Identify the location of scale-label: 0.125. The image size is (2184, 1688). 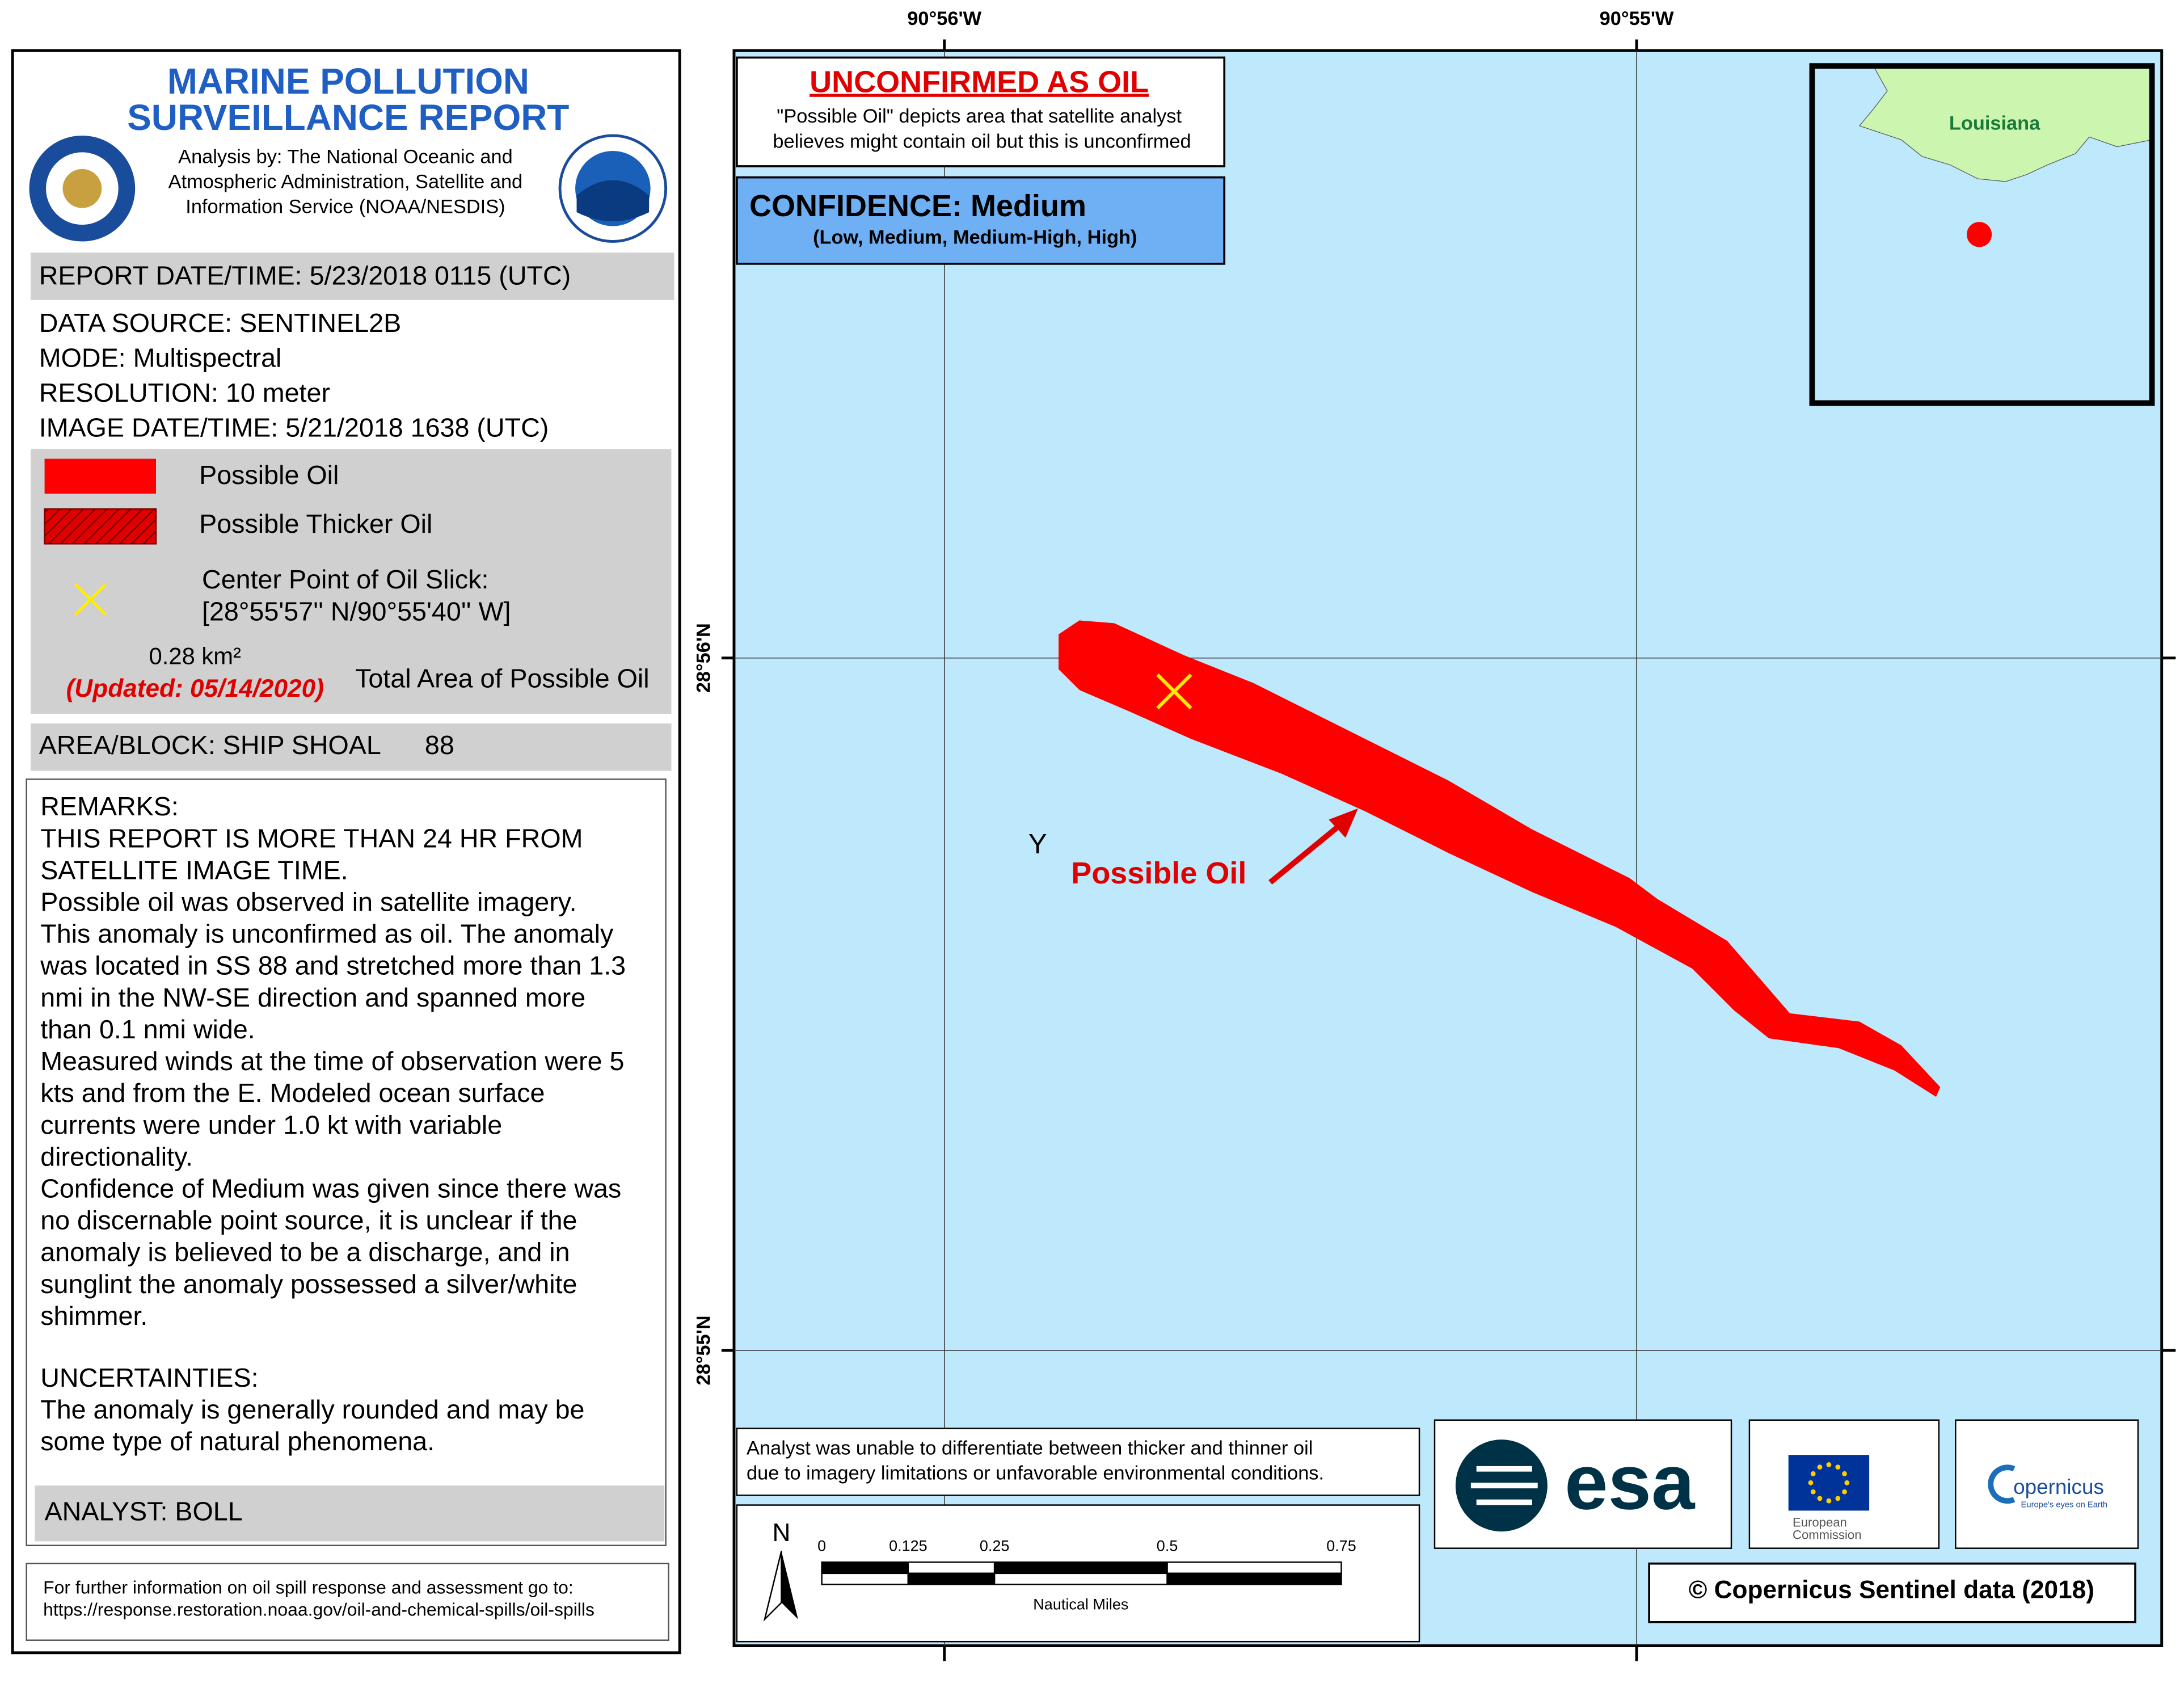
(908, 1545).